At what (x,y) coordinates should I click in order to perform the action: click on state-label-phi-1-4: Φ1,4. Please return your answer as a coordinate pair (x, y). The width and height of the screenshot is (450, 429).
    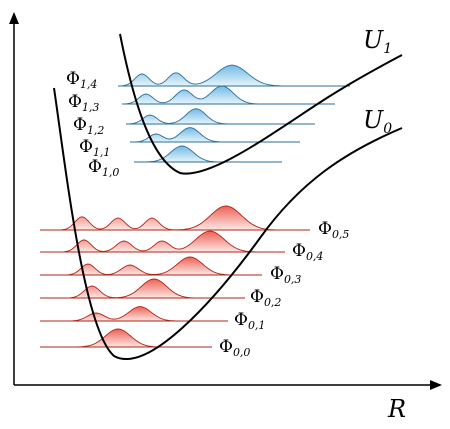
    Looking at the image, I should click on (81, 80).